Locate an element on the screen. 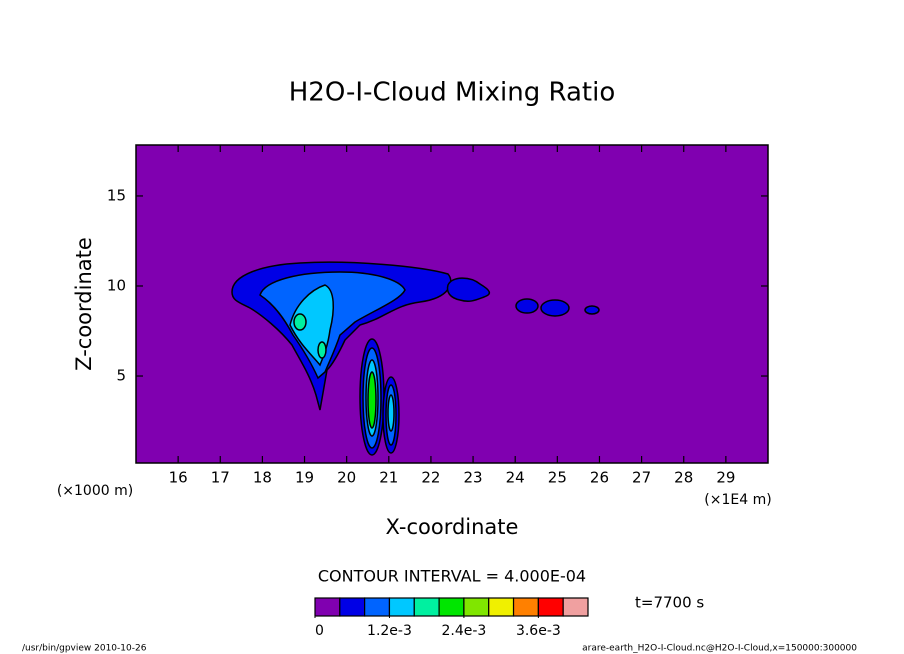  x-tick-label: 25 is located at coordinates (557, 478).